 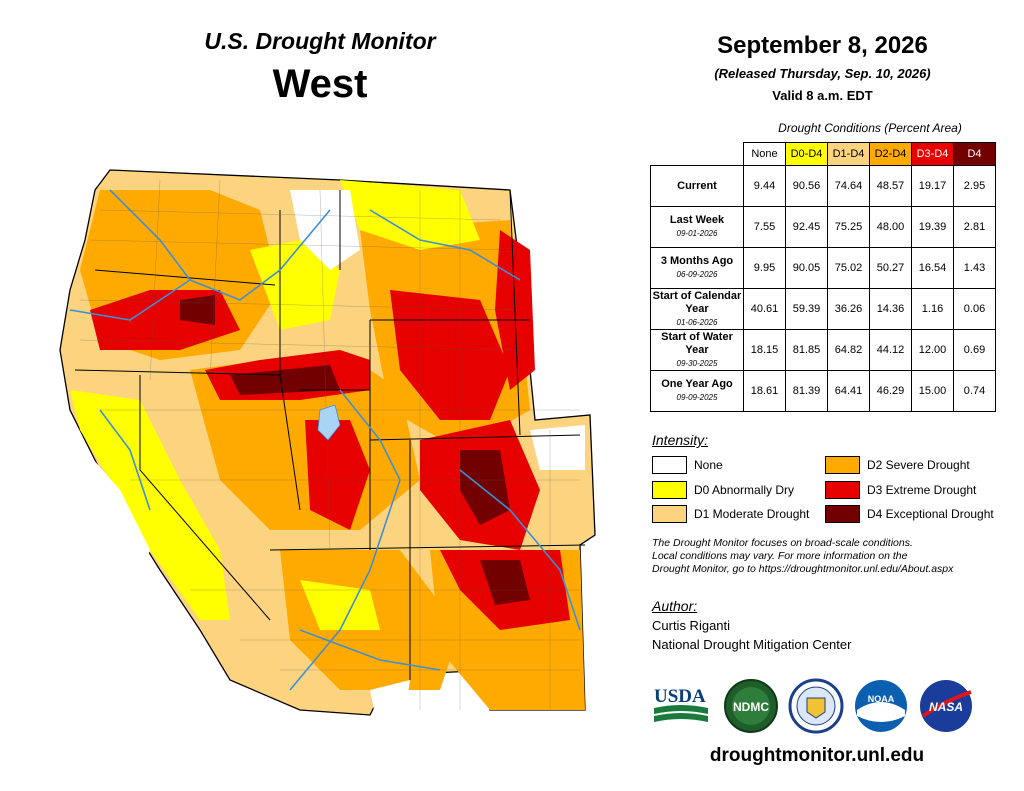 I want to click on none-zone-idaho, so click(x=325, y=230).